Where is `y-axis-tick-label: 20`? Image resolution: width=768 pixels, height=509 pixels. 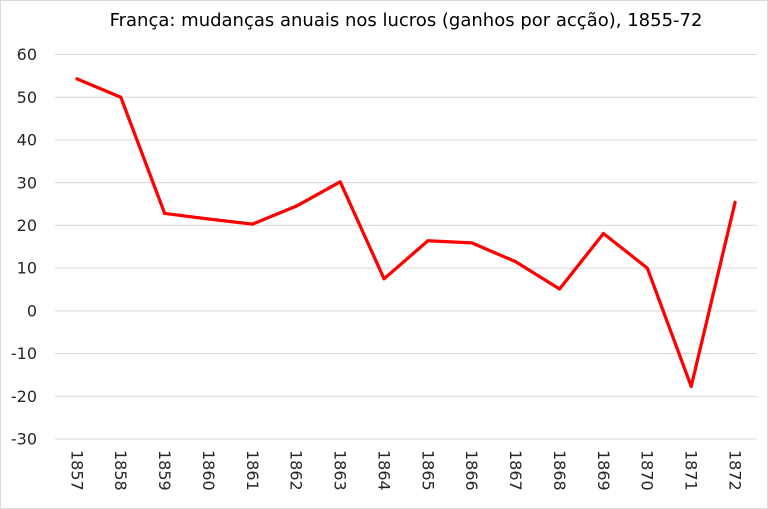
y-axis-tick-label: 20 is located at coordinates (27, 225).